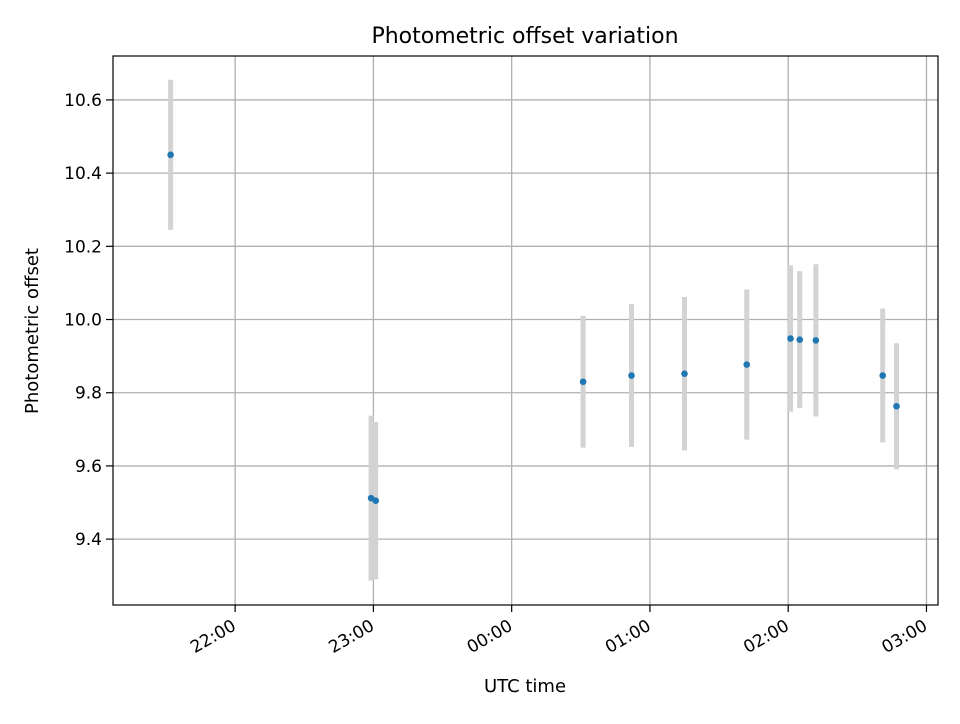 This screenshot has height=724, width=960. I want to click on y-tick-label: 10.4, so click(83, 174).